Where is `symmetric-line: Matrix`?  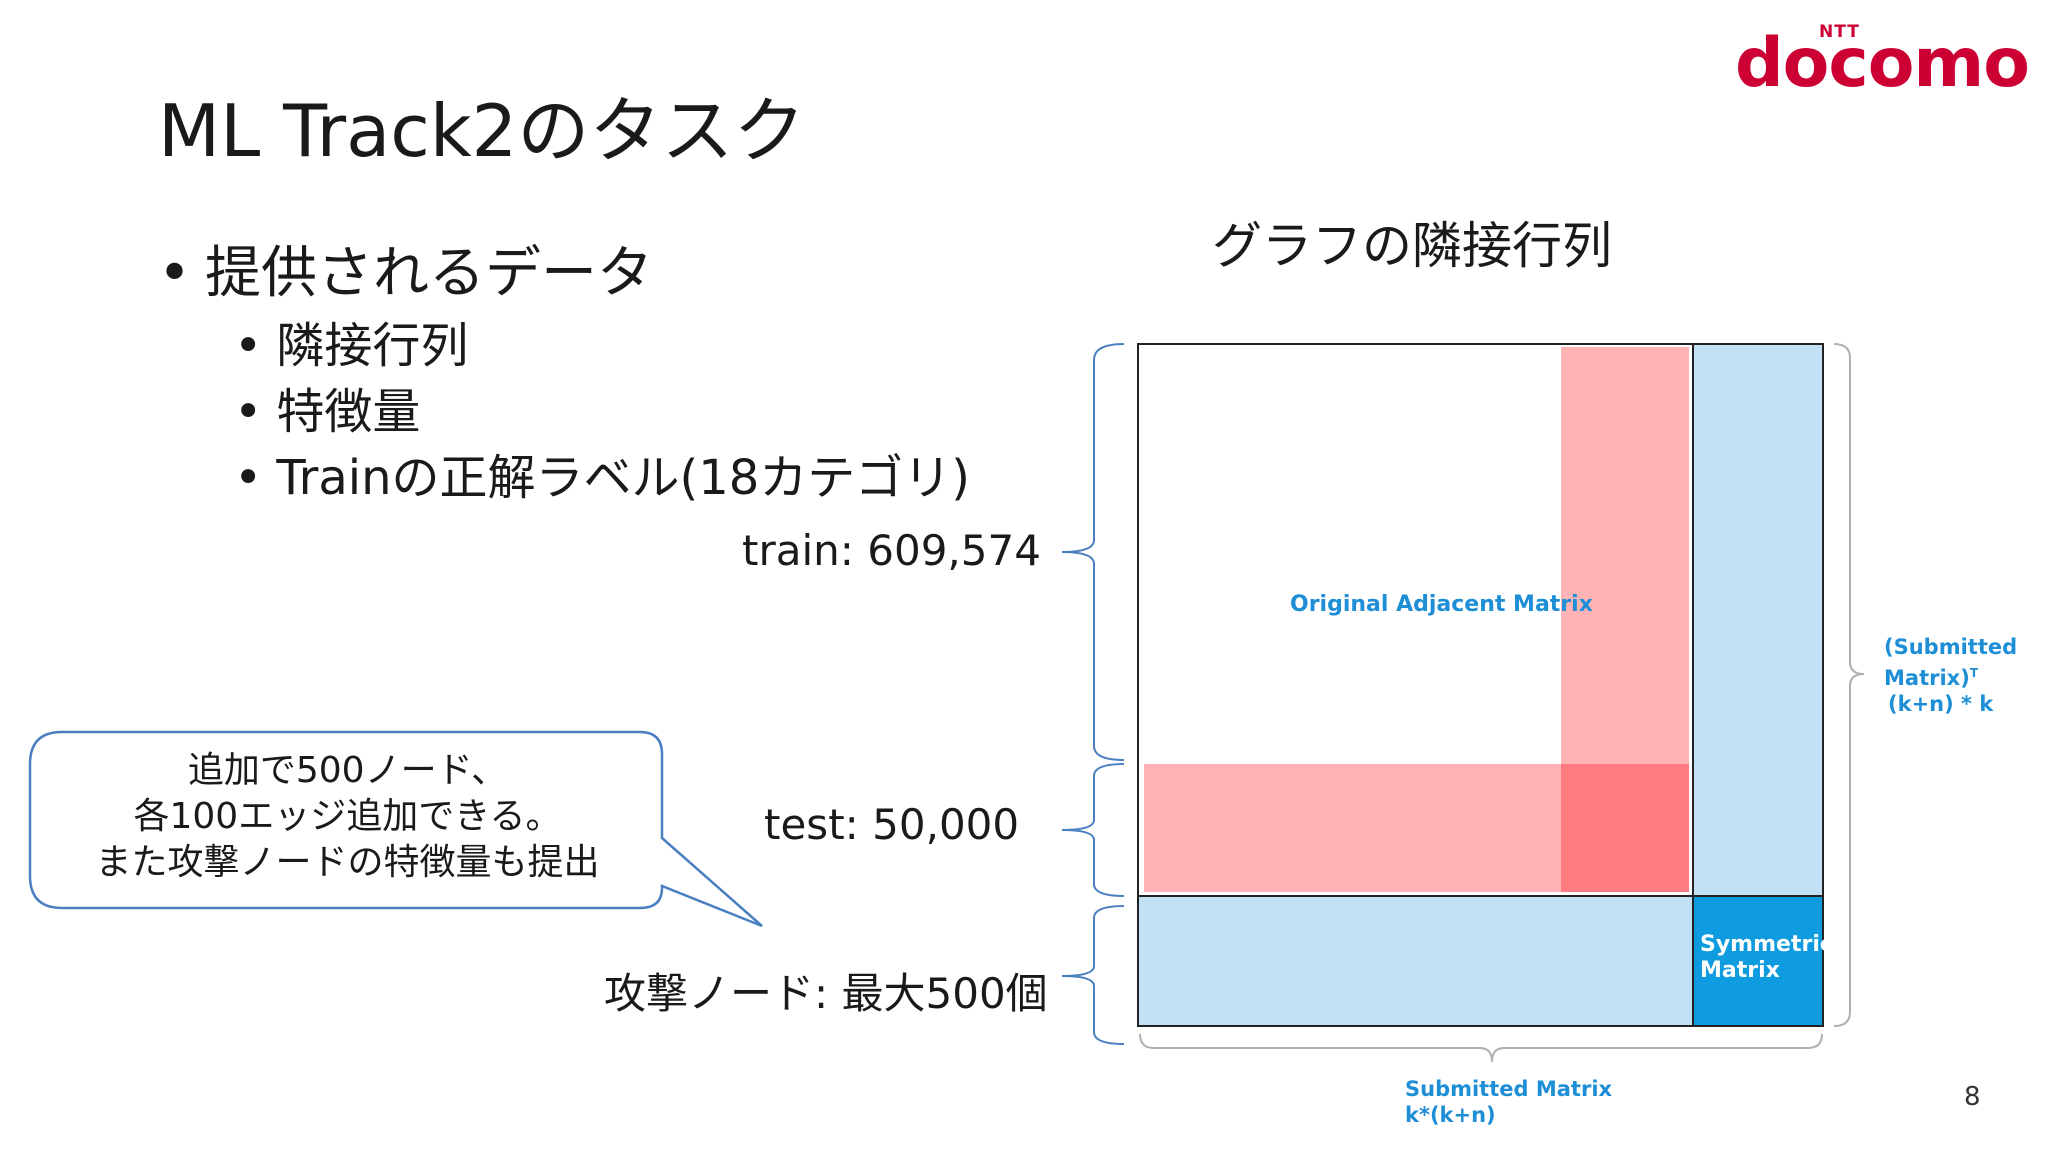 symmetric-line: Matrix is located at coordinates (1740, 970).